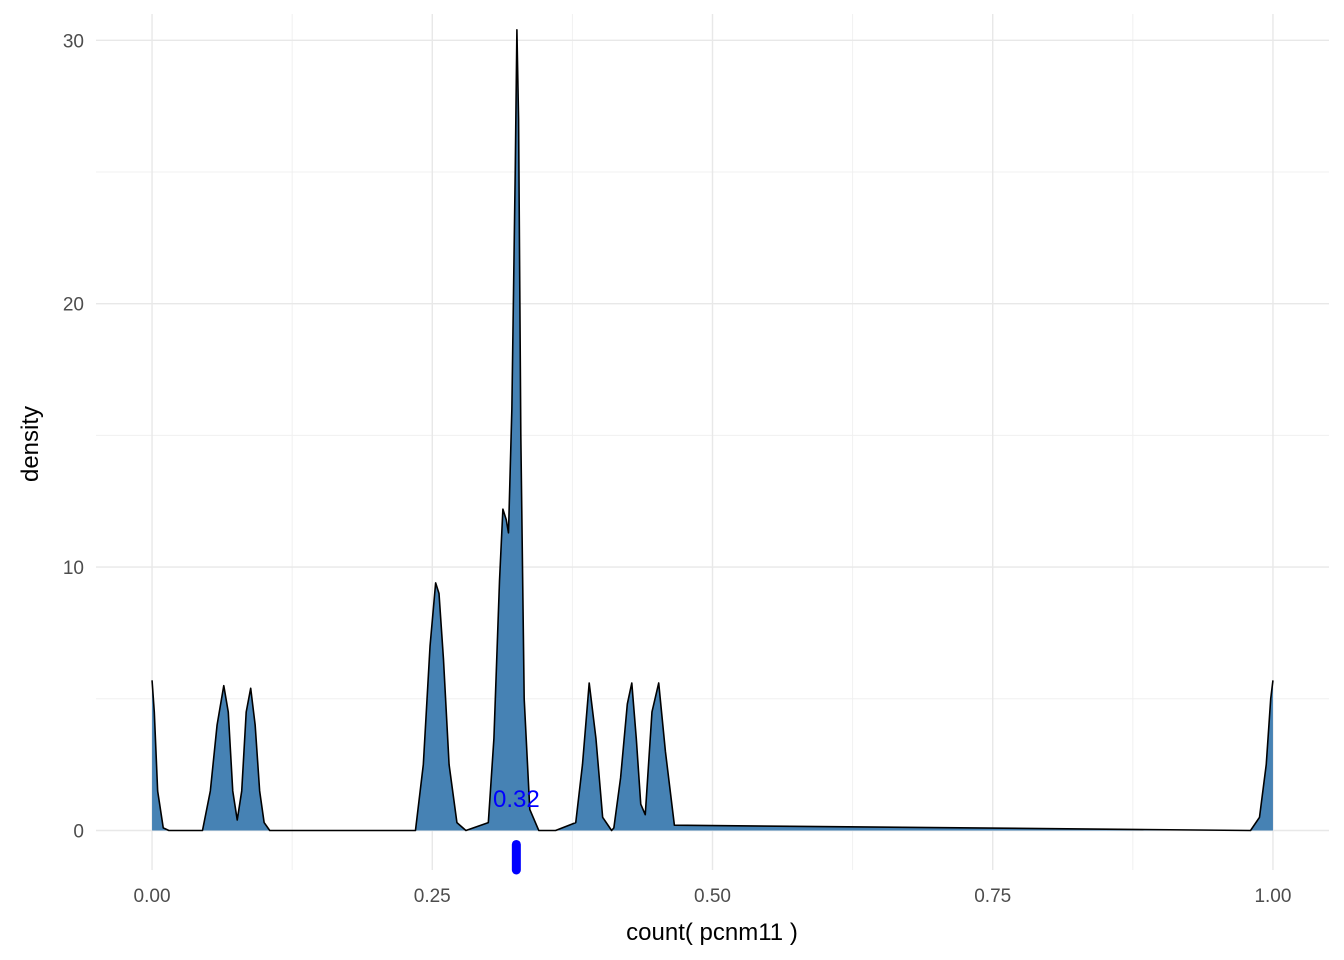  I want to click on y-tick-label: 20, so click(73, 305).